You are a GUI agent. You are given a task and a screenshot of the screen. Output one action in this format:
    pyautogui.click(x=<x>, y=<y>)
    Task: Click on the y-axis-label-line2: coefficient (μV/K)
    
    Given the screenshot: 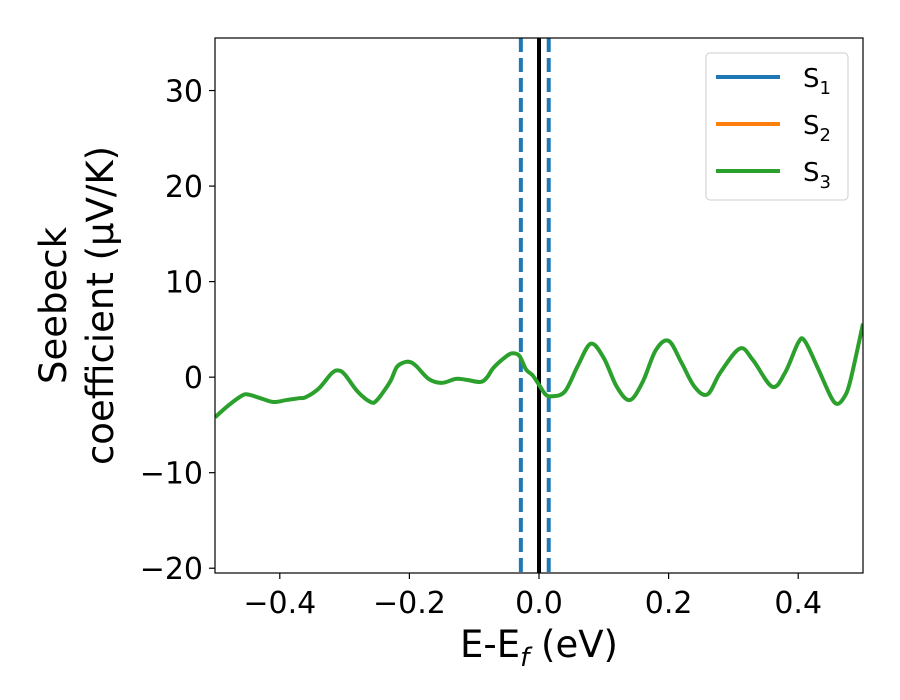 What is the action you would take?
    pyautogui.click(x=100, y=305)
    